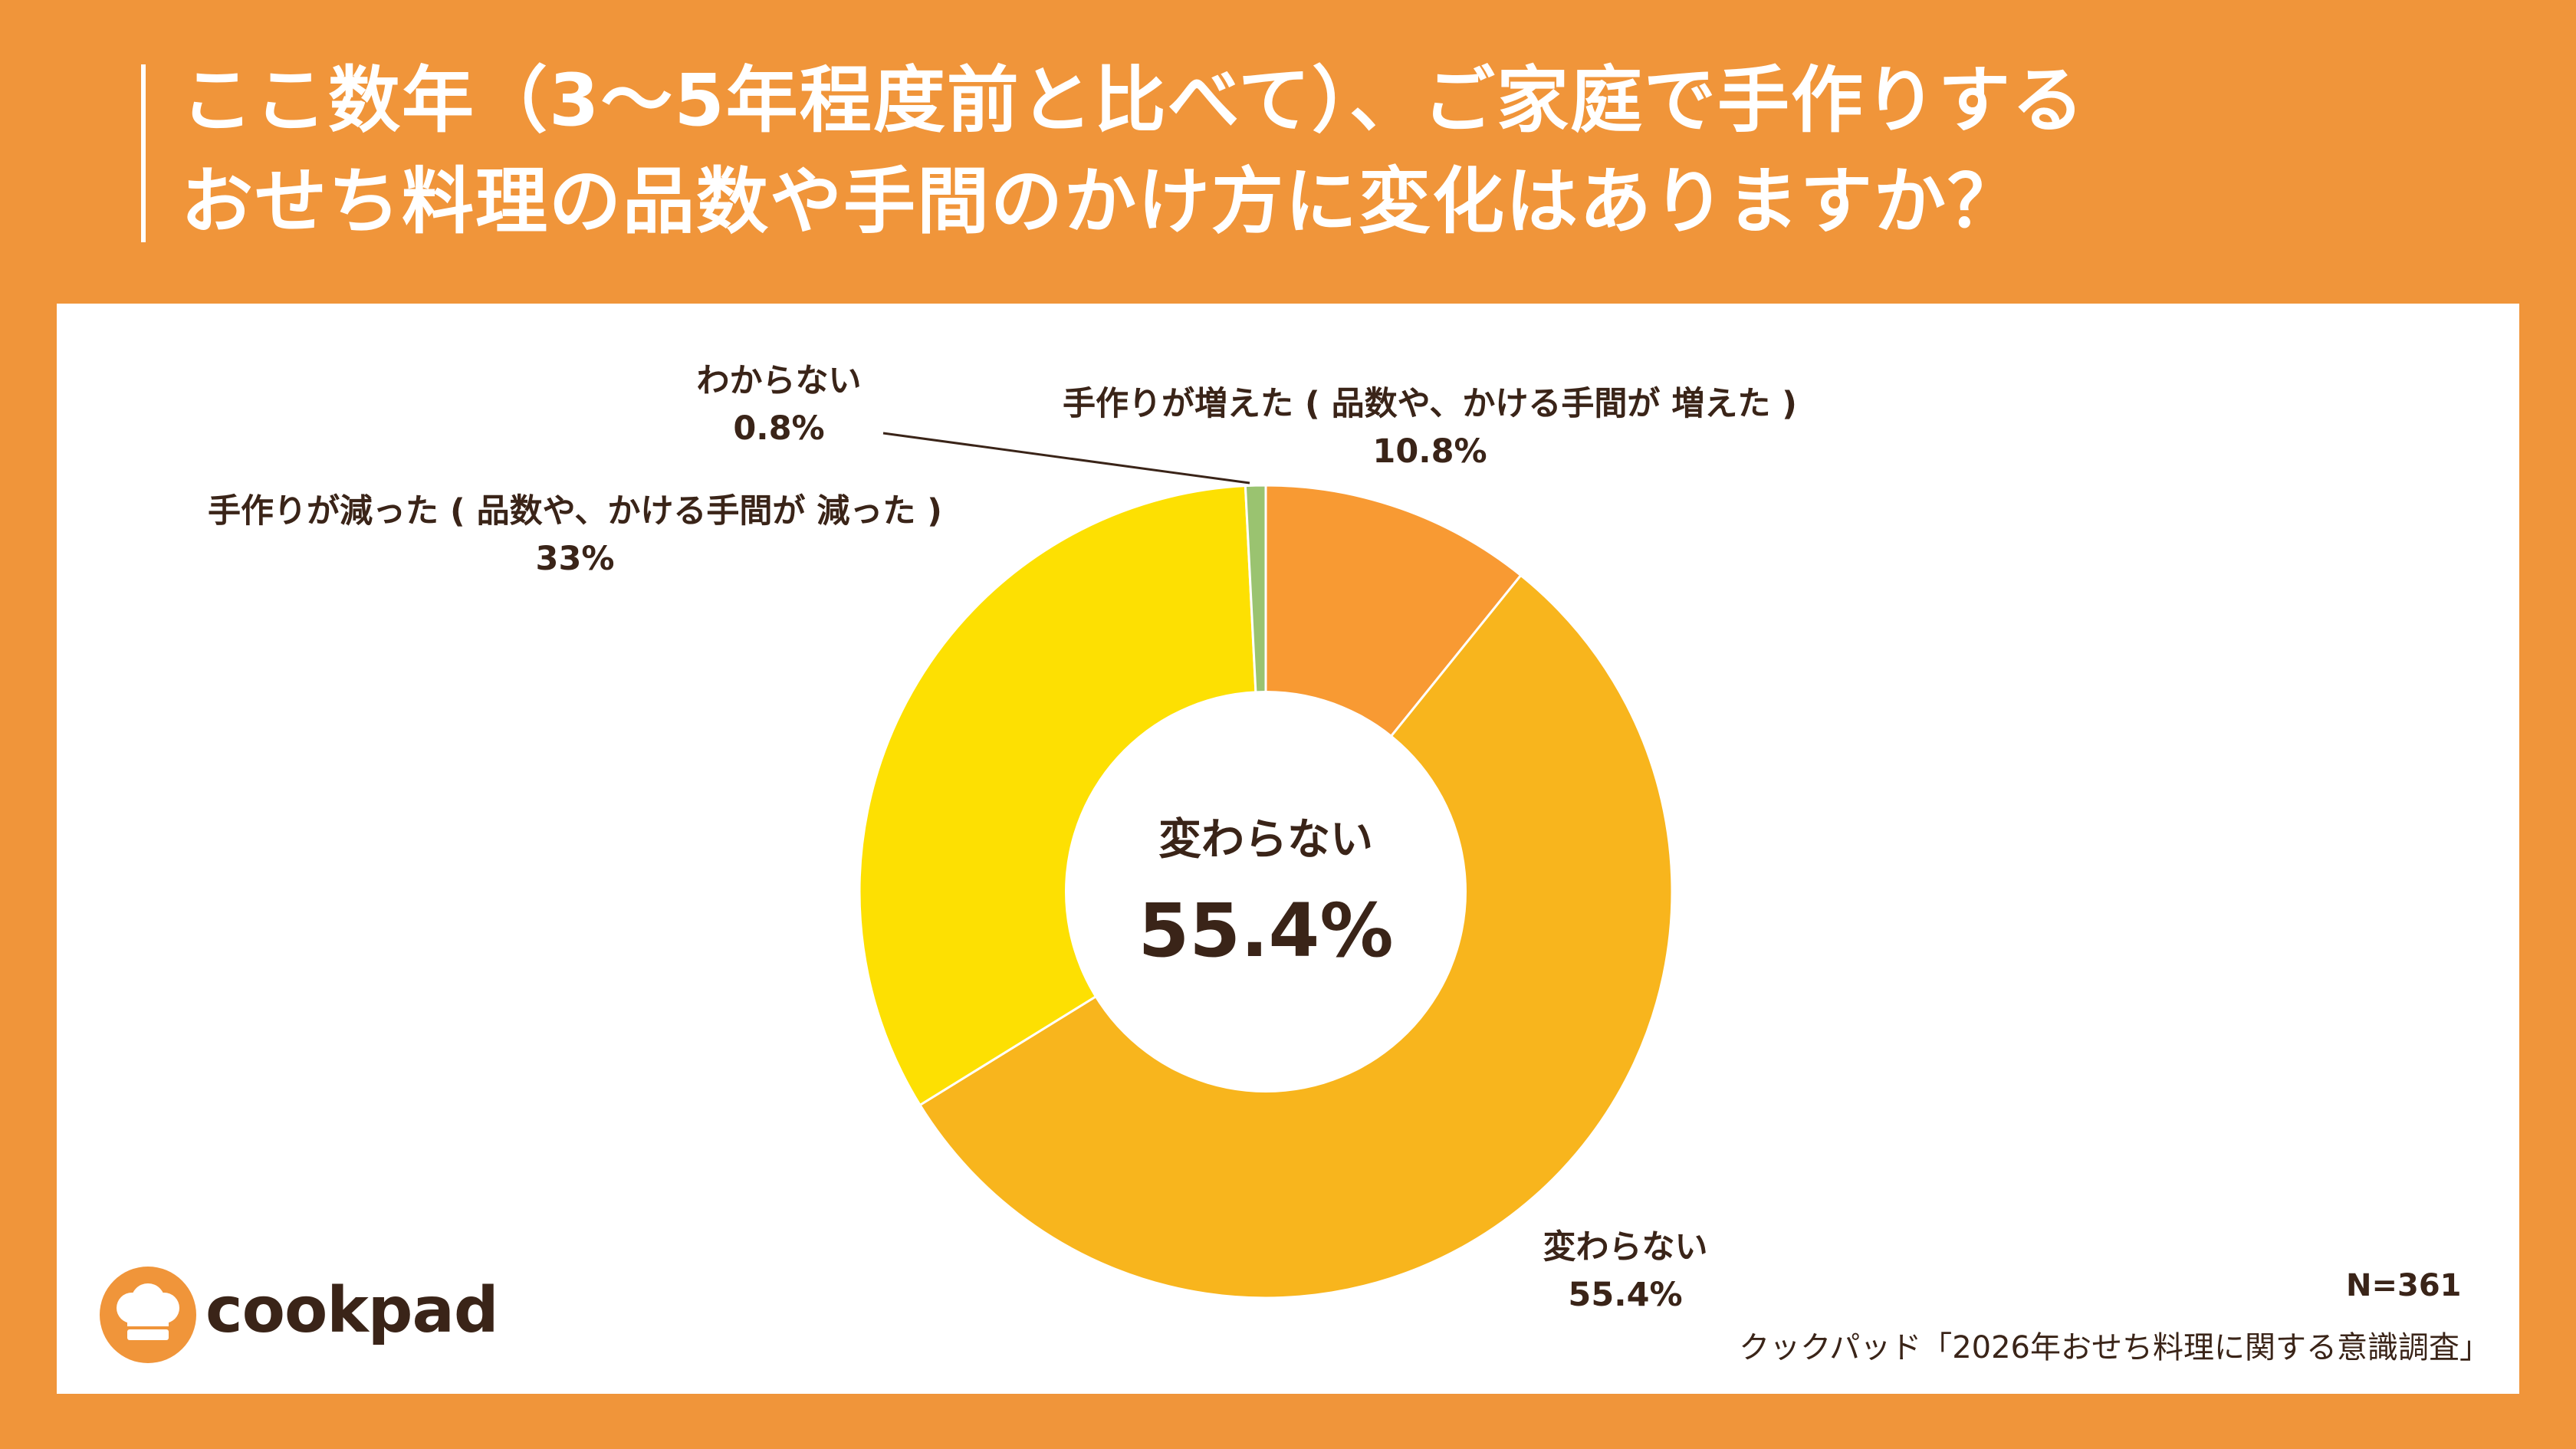 Image resolution: width=2576 pixels, height=1449 pixels. Describe the element at coordinates (148, 1311) in the screenshot. I see `chef-hat-icon` at that location.